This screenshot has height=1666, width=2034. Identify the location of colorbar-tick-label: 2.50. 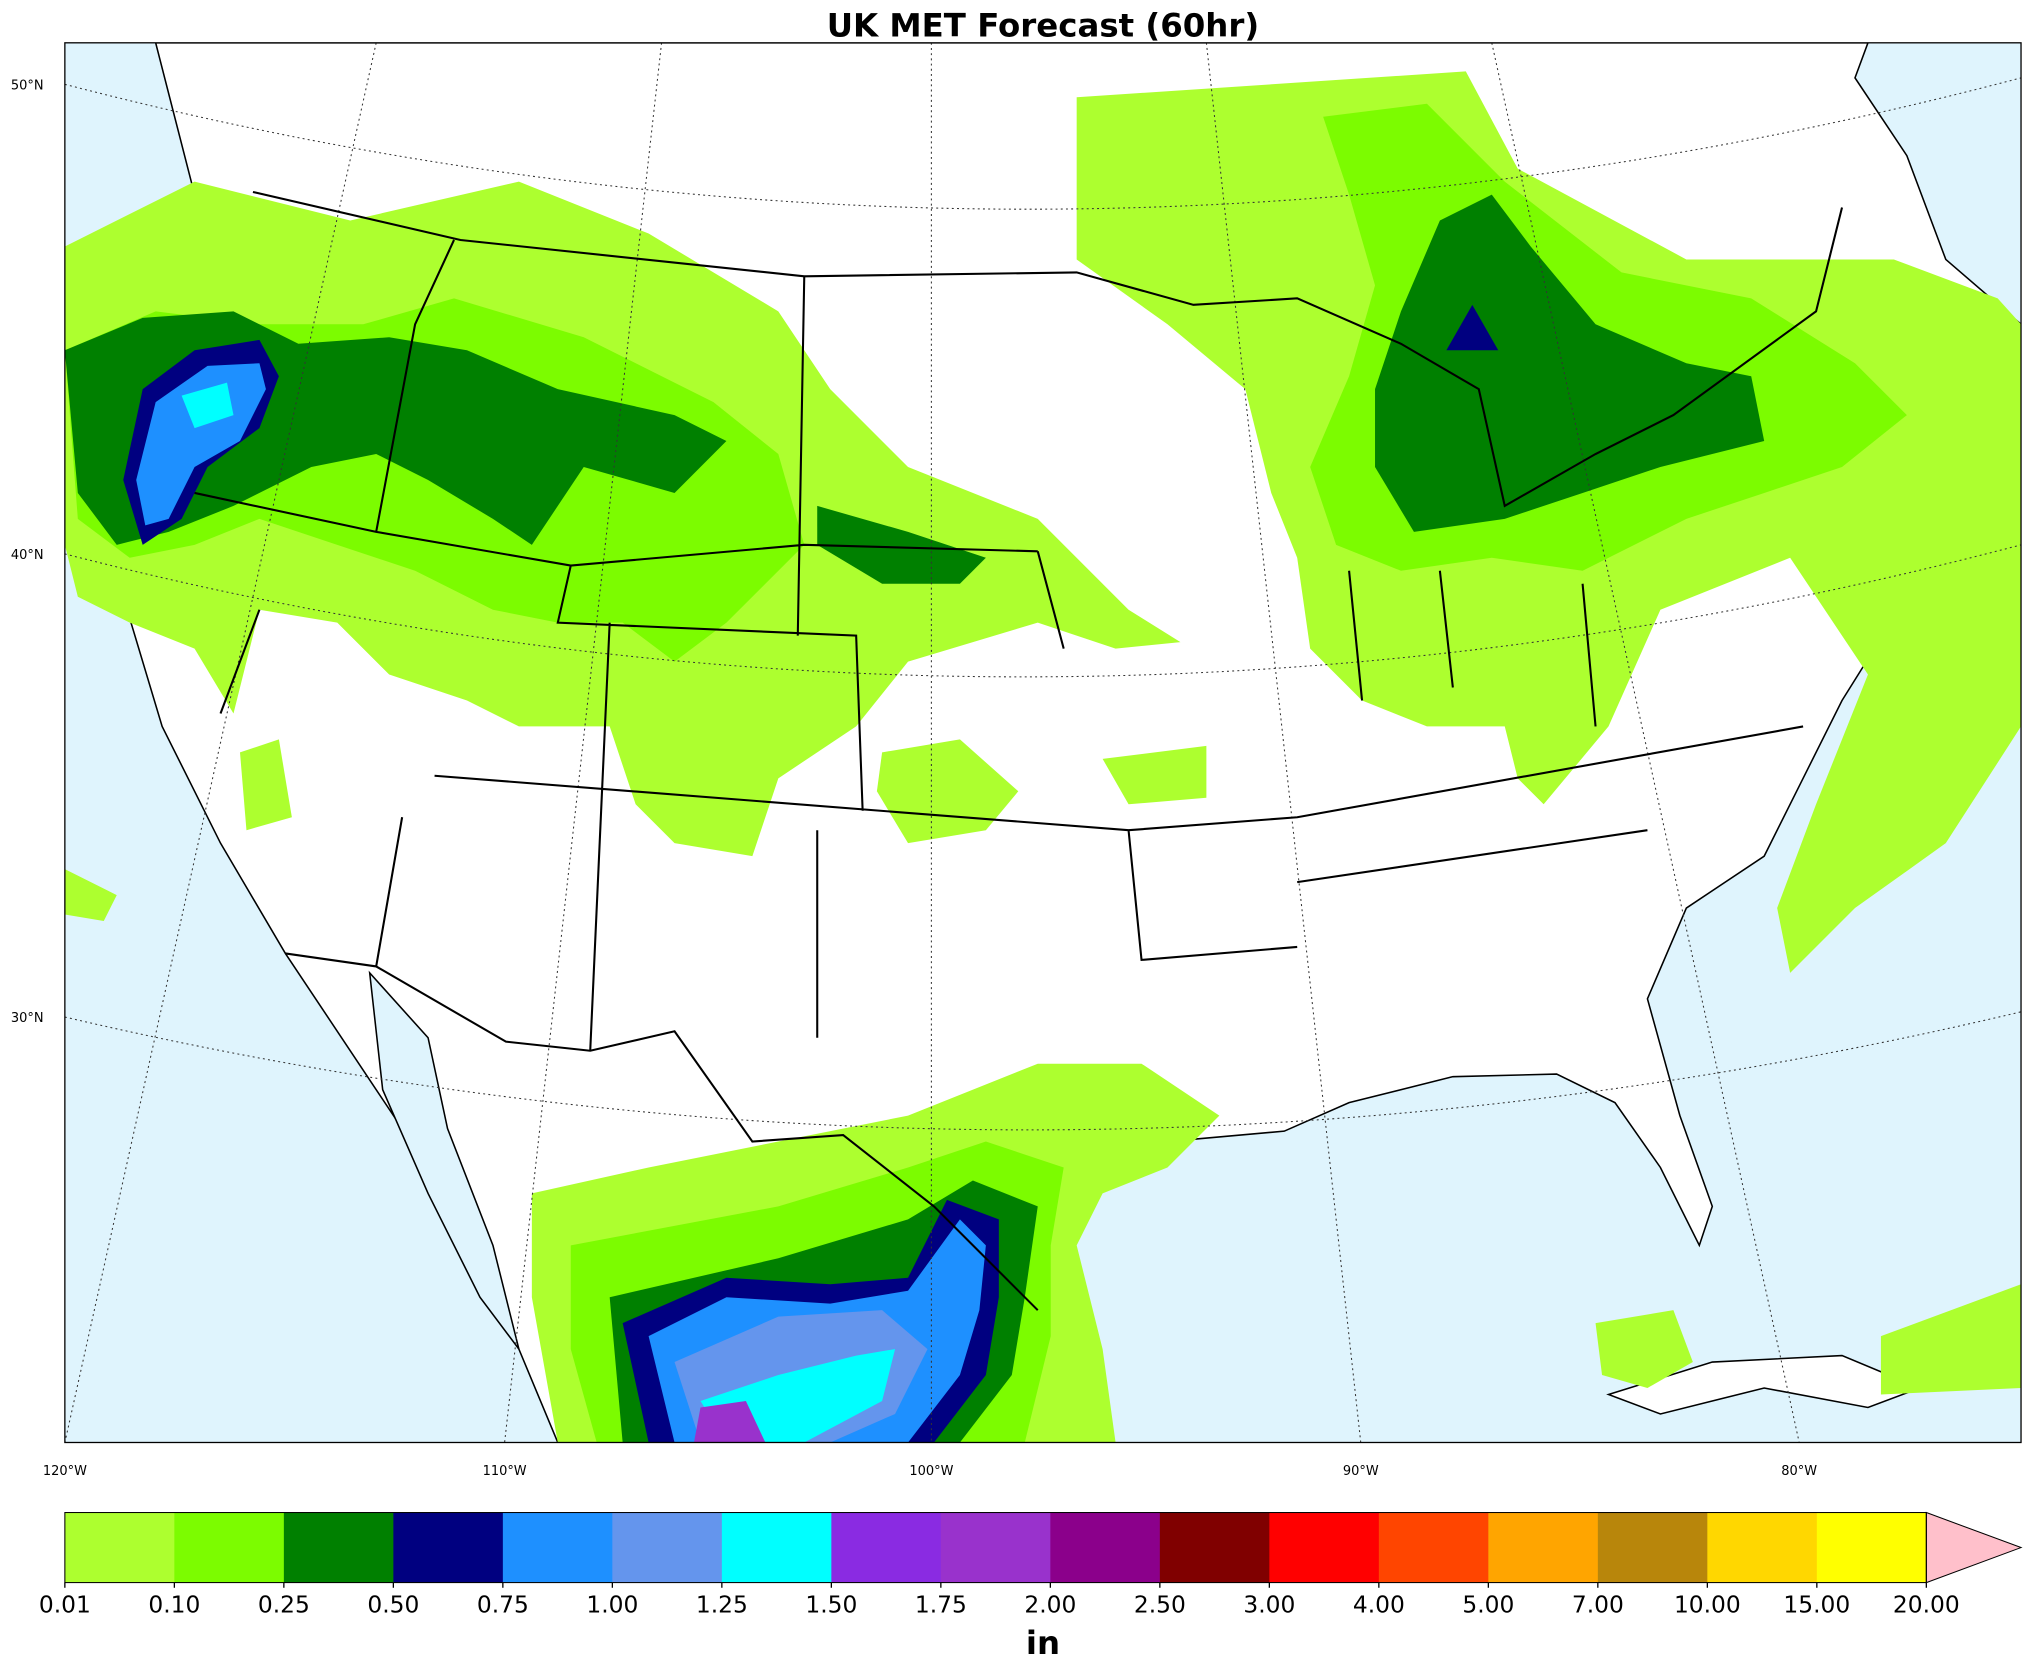
(1160, 1604).